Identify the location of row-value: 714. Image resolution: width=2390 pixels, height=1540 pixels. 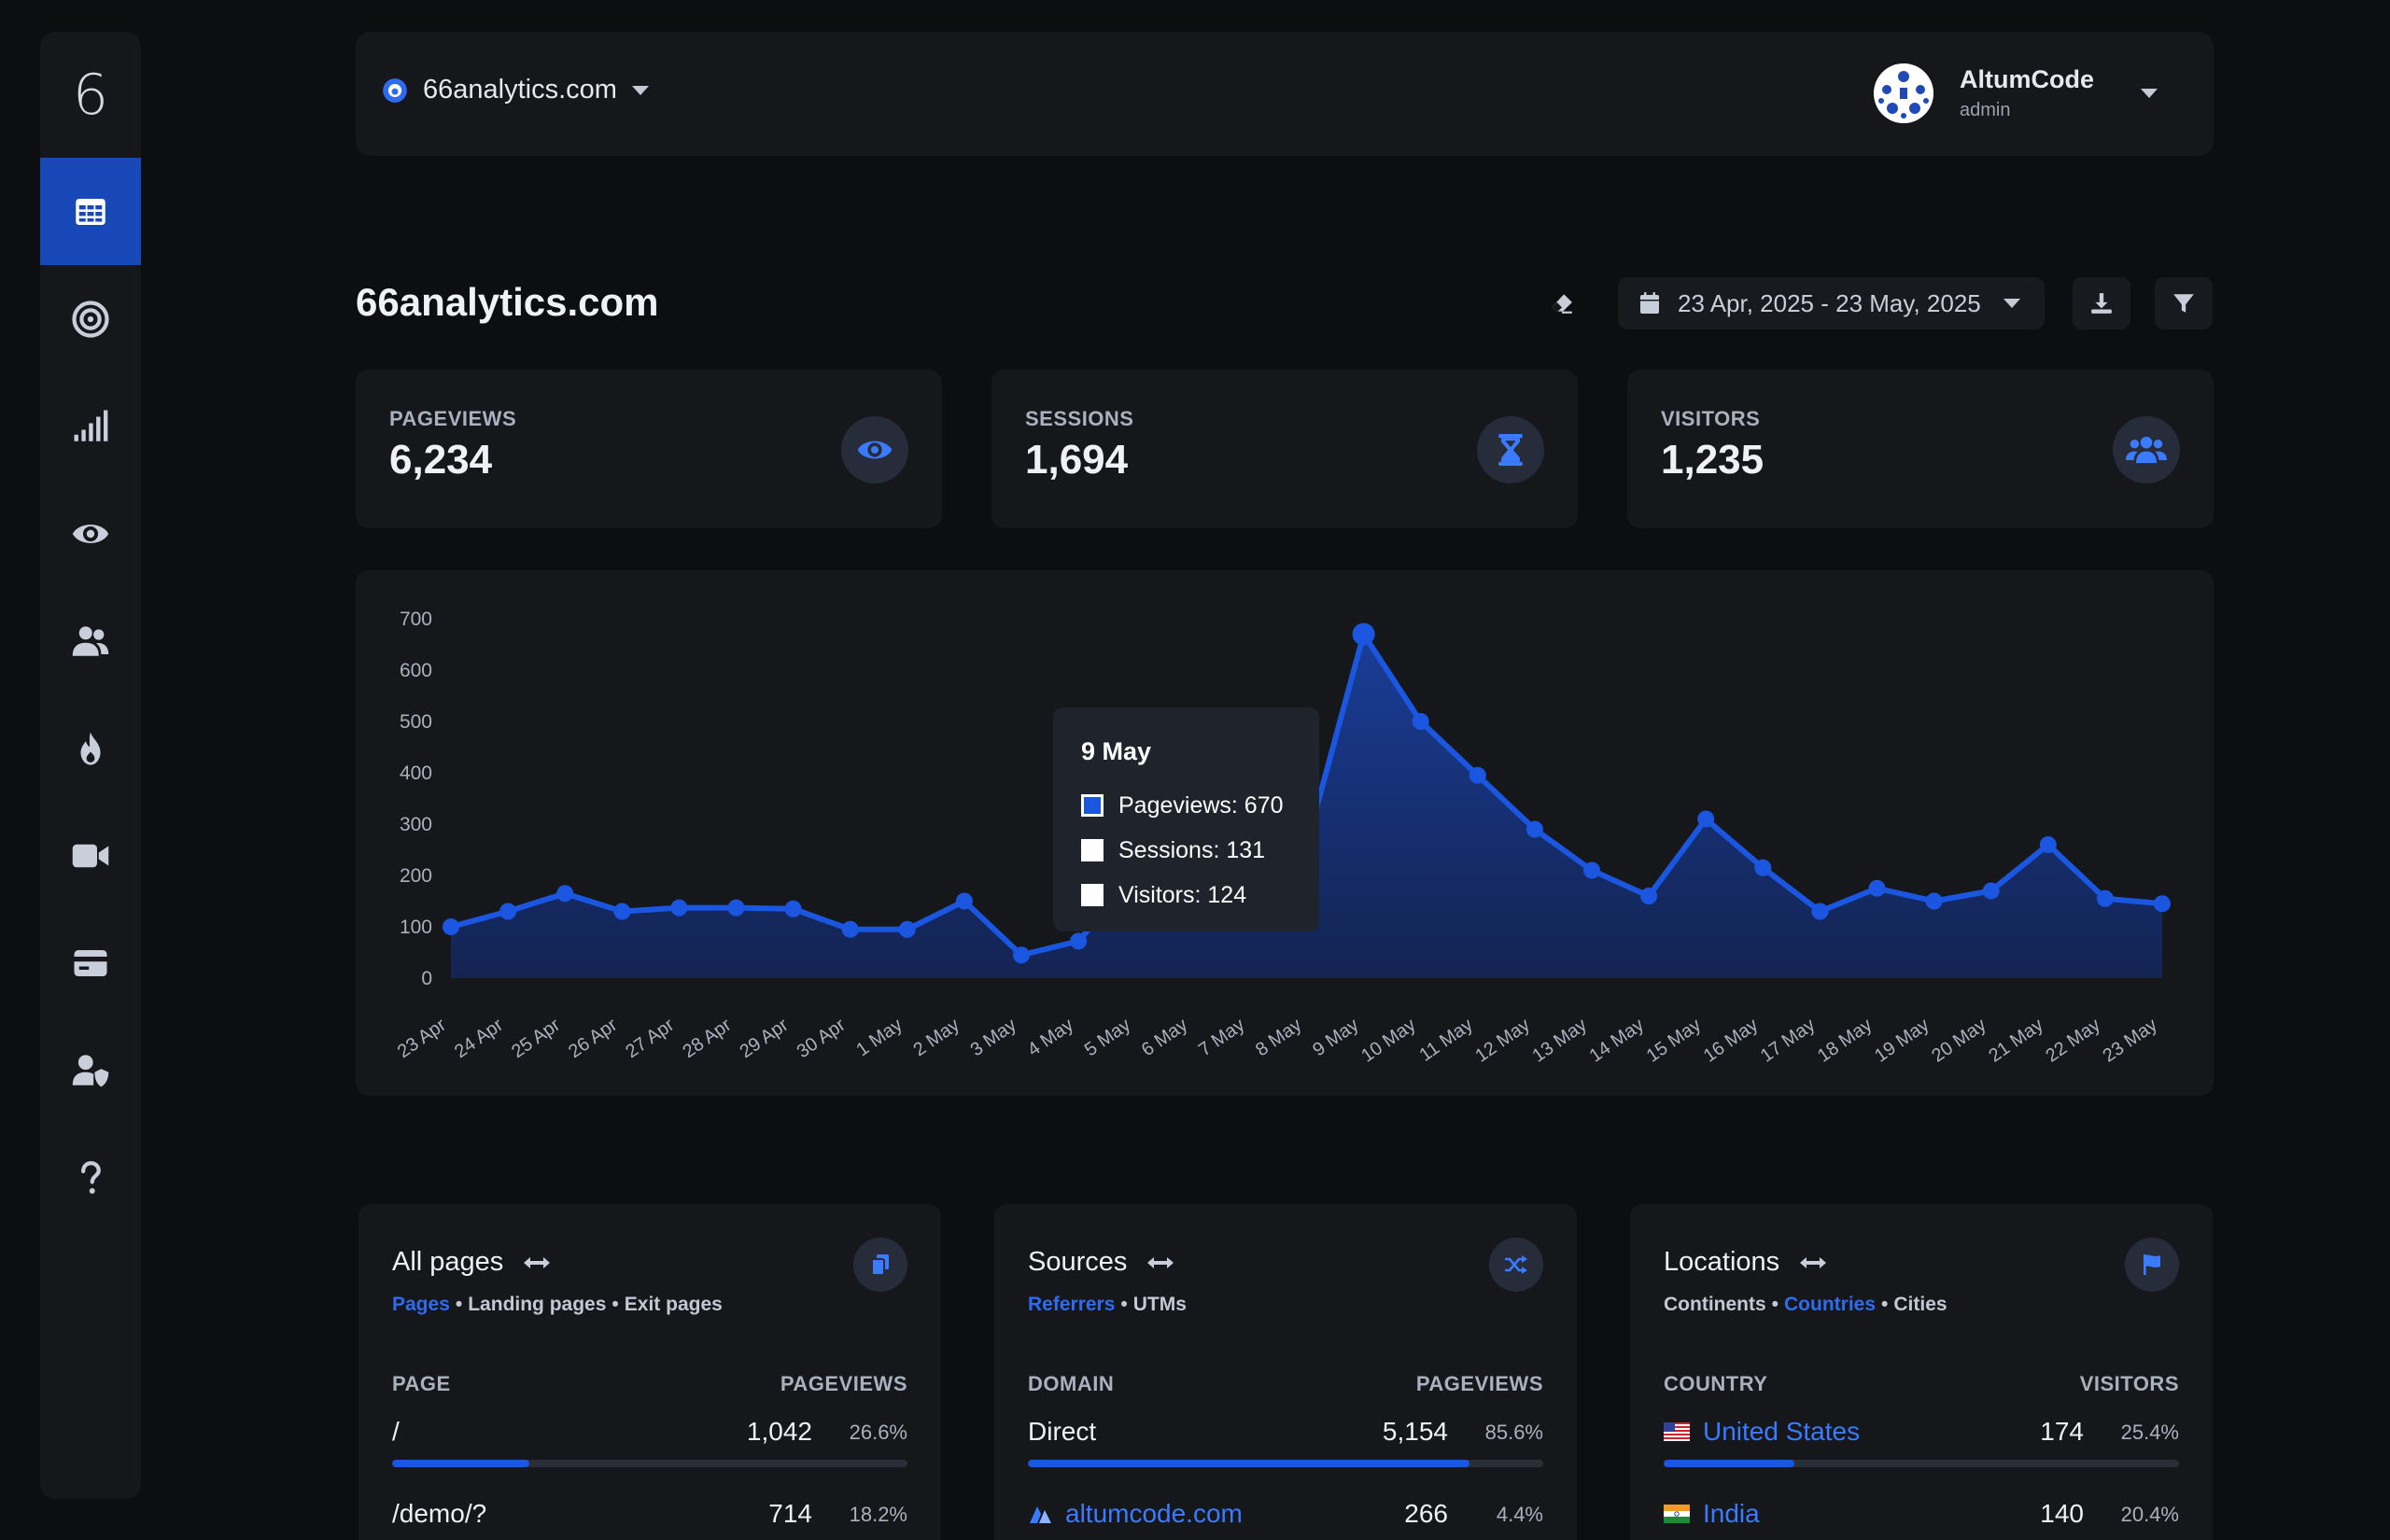
(790, 1513).